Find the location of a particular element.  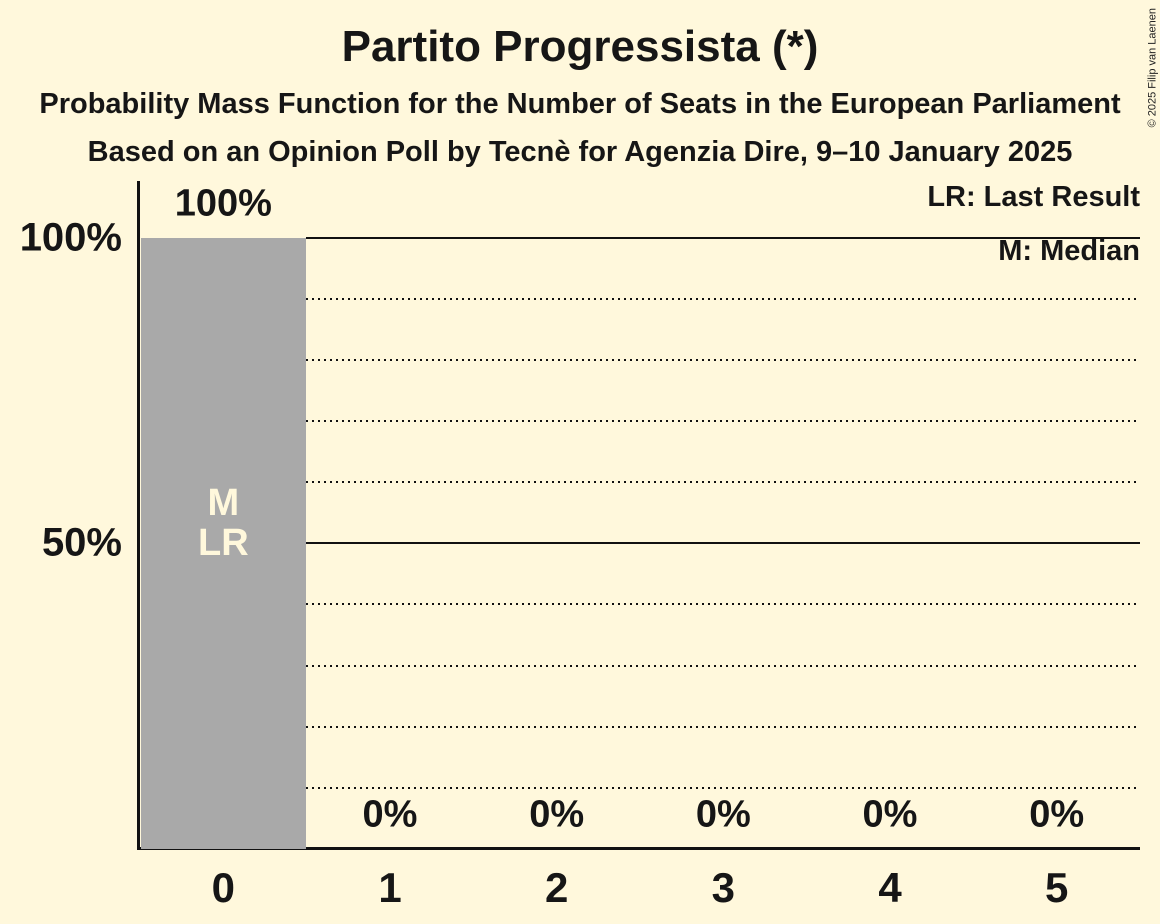

x-axis-line is located at coordinates (638, 848).